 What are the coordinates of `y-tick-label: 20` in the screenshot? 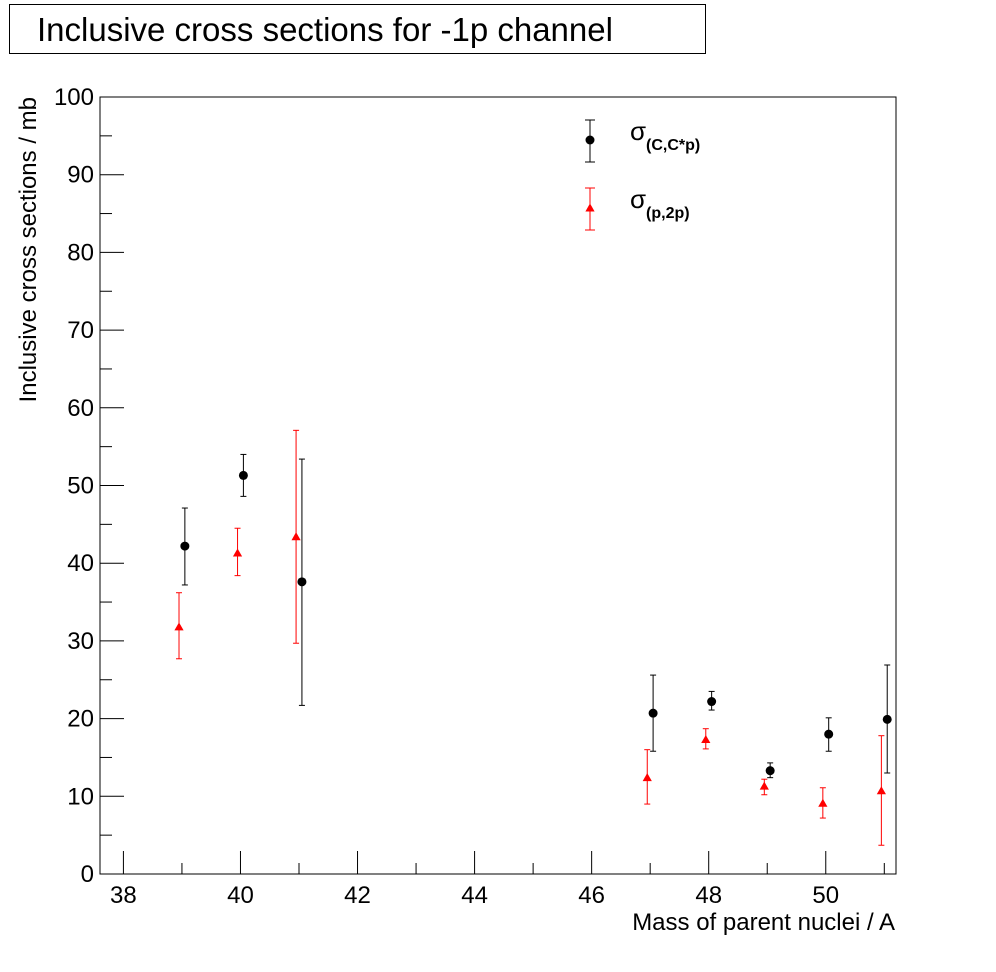 It's located at (80, 719).